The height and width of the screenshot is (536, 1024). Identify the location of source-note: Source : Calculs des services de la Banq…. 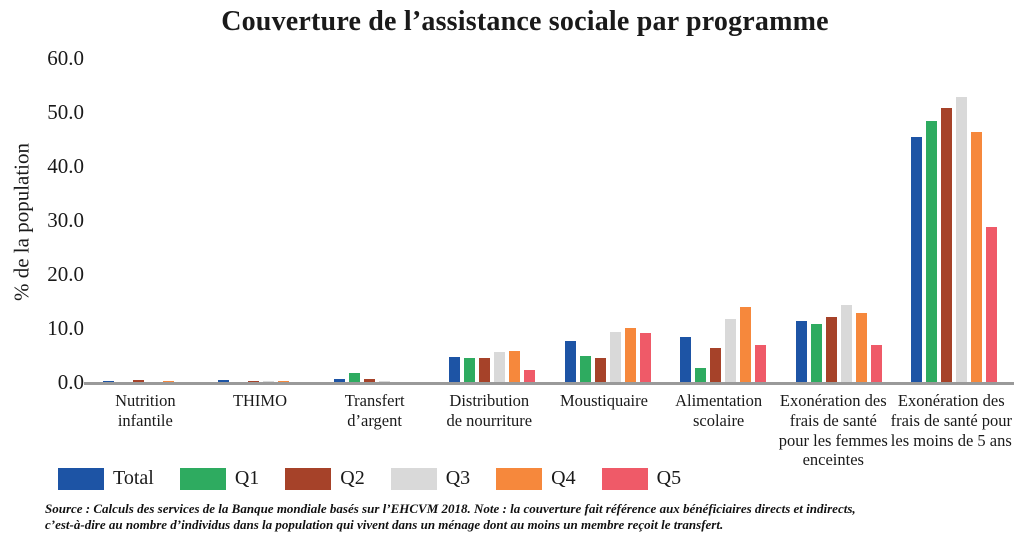
(520, 517).